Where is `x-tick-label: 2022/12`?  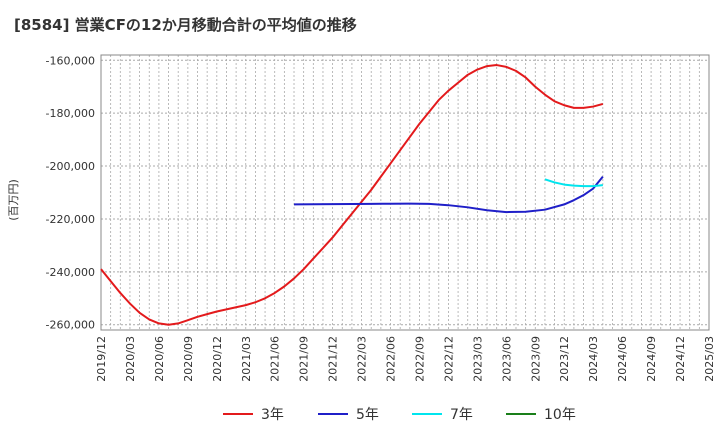 x-tick-label: 2022/12 is located at coordinates (448, 359).